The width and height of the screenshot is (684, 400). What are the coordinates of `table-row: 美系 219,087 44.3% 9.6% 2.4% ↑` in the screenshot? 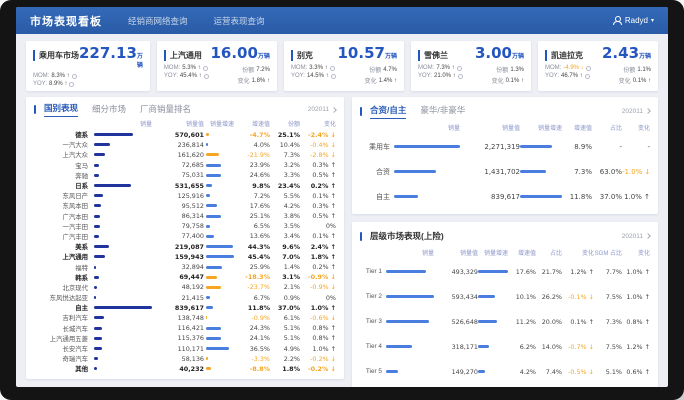 It's located at (185, 247).